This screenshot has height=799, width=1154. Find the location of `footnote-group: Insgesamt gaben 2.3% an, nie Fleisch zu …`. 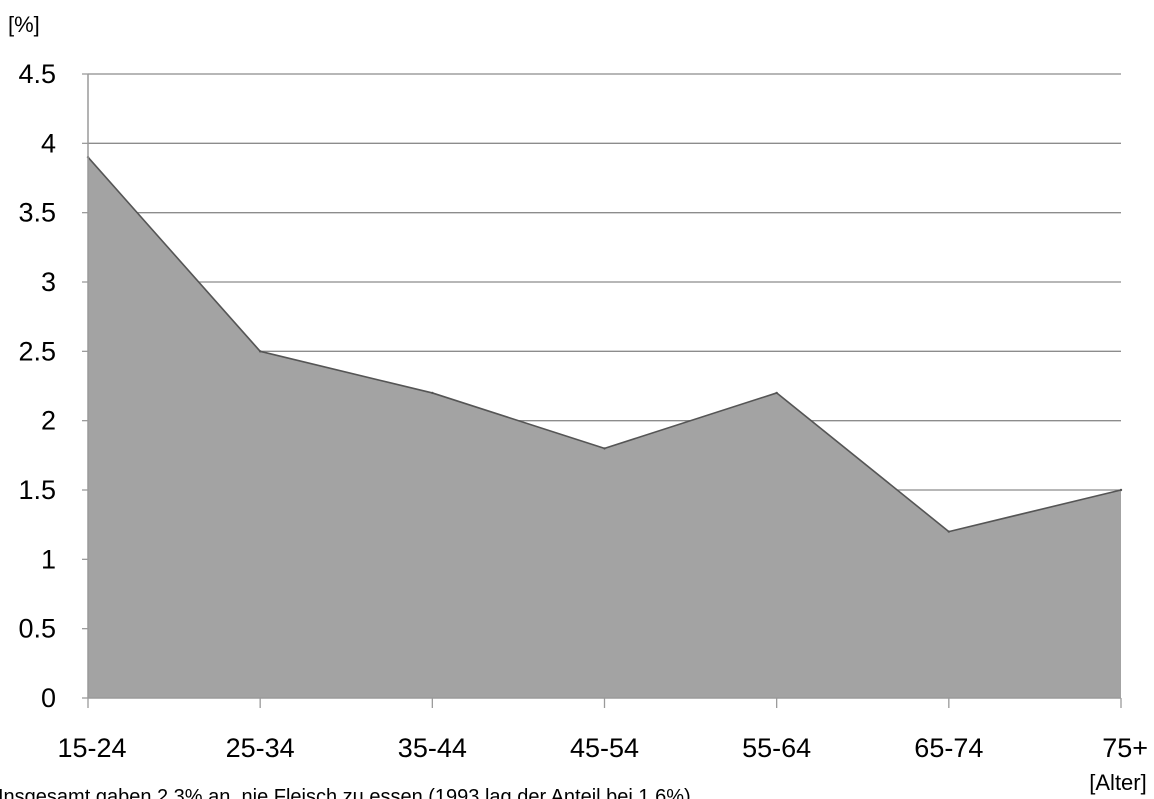

footnote-group: Insgesamt gaben 2.3% an, nie Fleisch zu … is located at coordinates (345, 792).